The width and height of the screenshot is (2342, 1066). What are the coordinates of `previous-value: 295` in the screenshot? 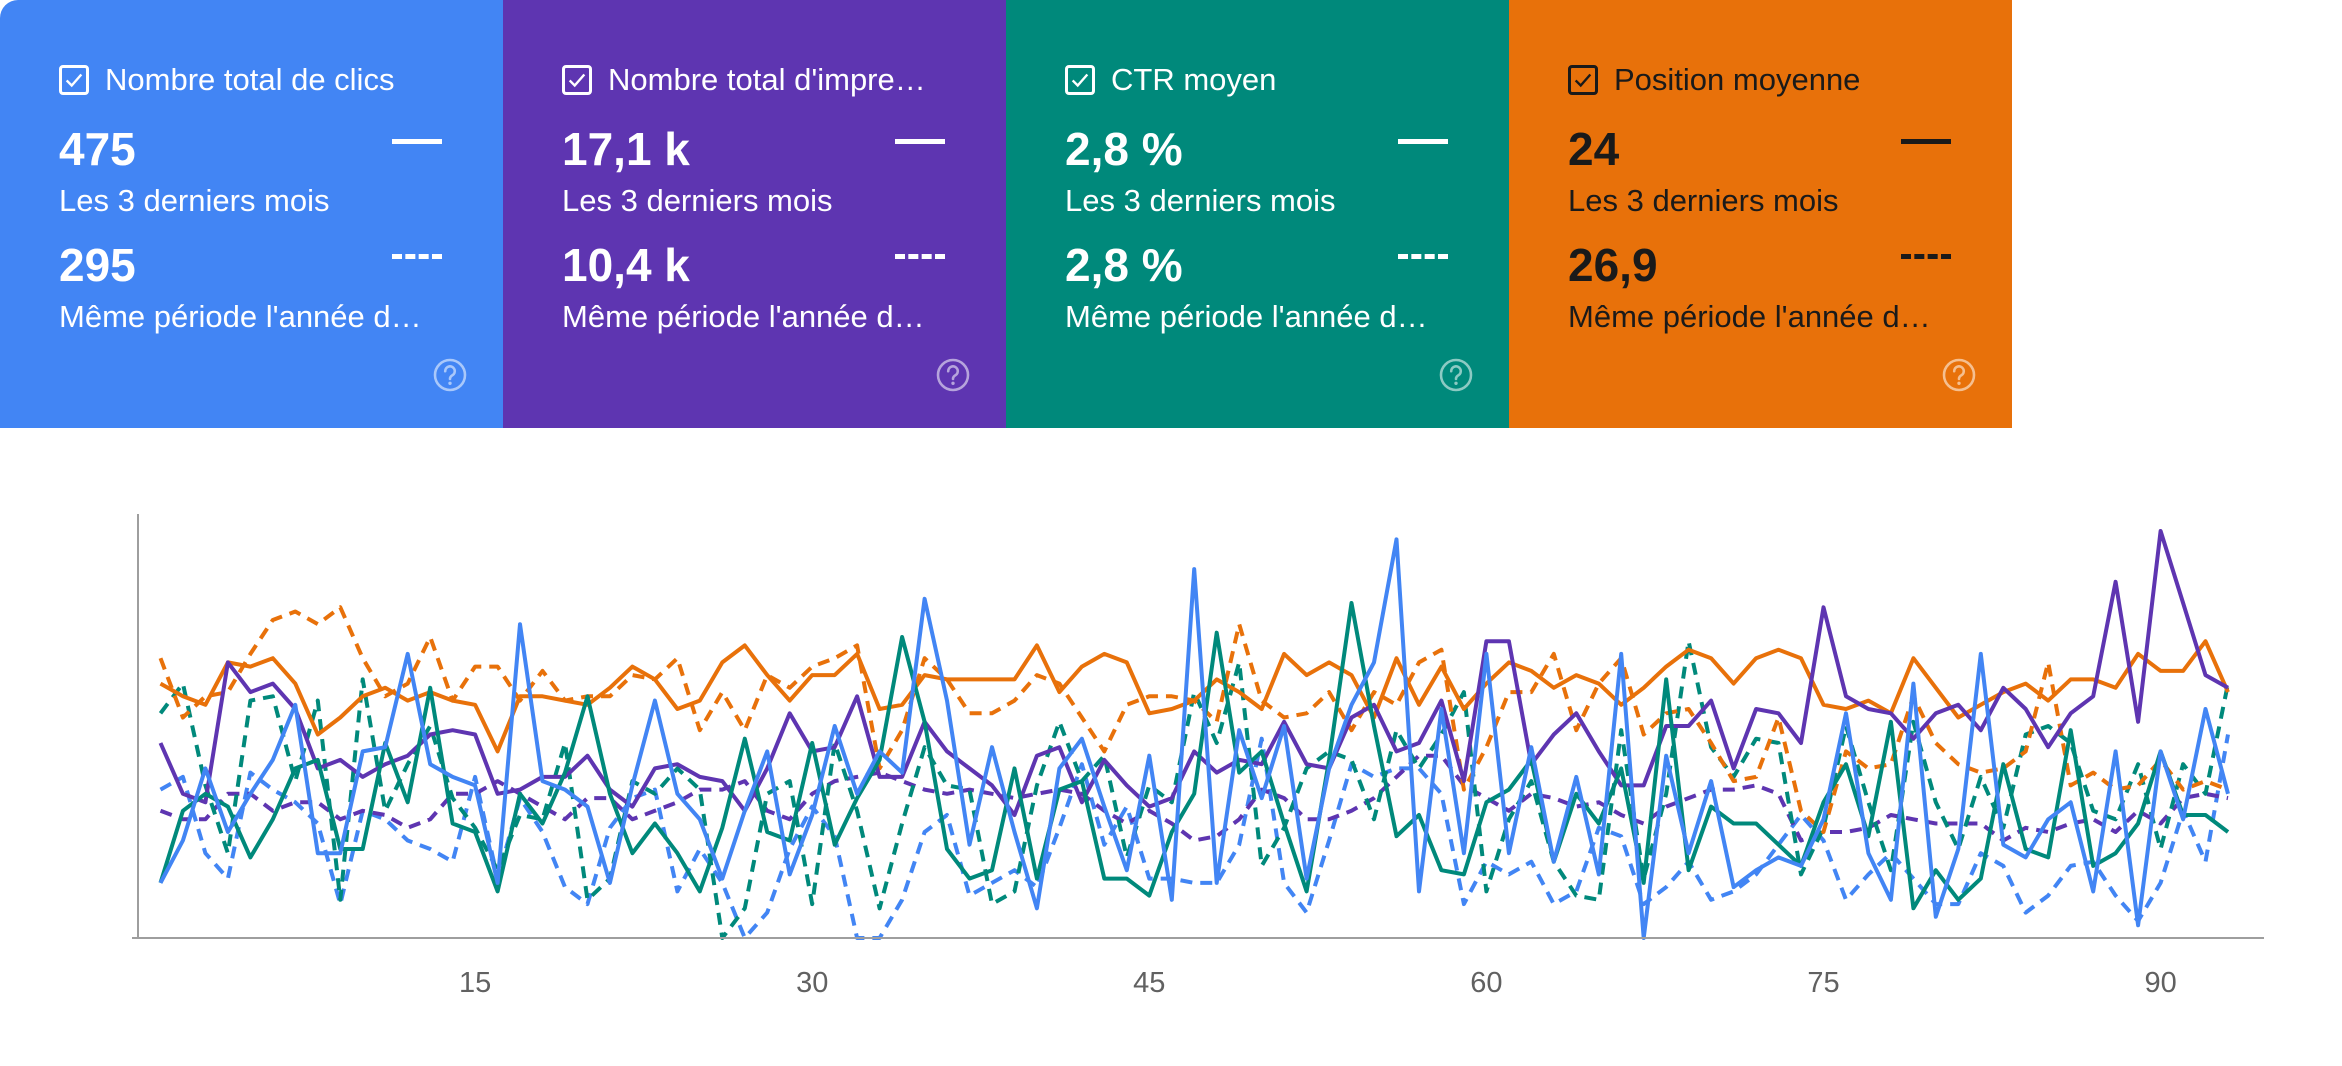 It's located at (97, 265).